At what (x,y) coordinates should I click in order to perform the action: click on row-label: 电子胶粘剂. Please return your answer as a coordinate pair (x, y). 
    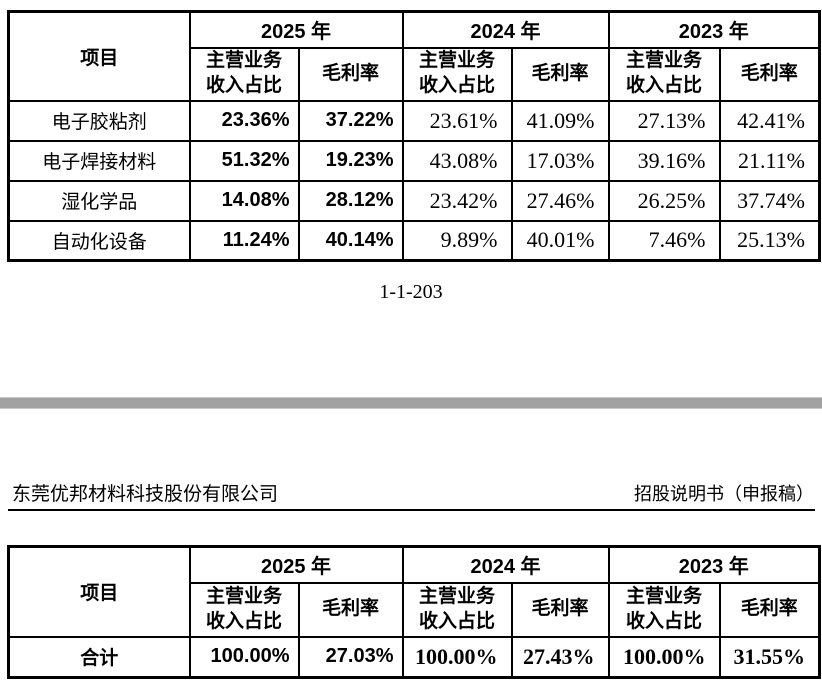
    Looking at the image, I should click on (99, 120).